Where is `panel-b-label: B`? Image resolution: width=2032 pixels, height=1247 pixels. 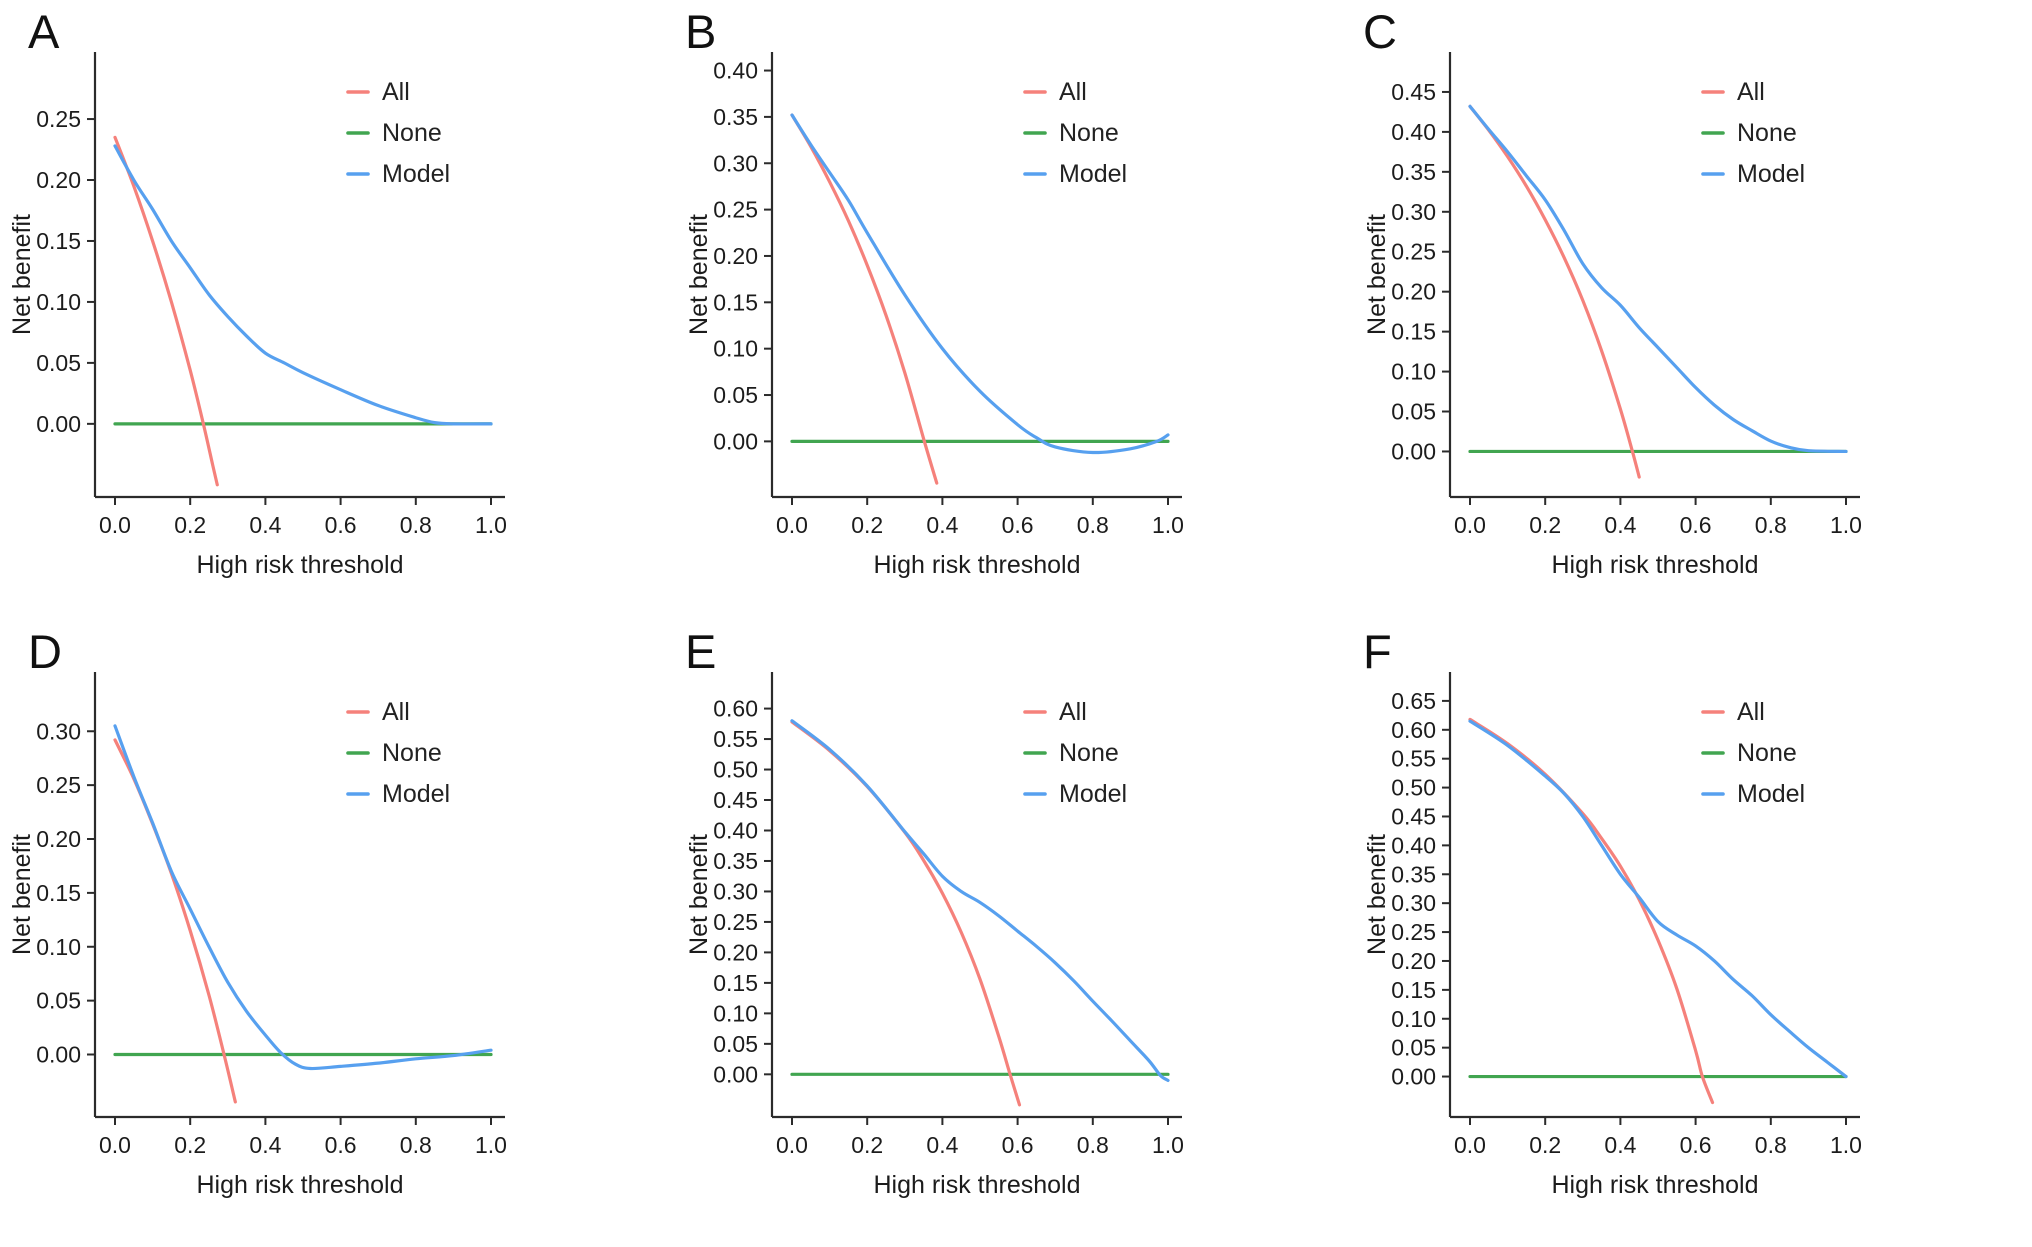
panel-b-label: B is located at coordinates (701, 31).